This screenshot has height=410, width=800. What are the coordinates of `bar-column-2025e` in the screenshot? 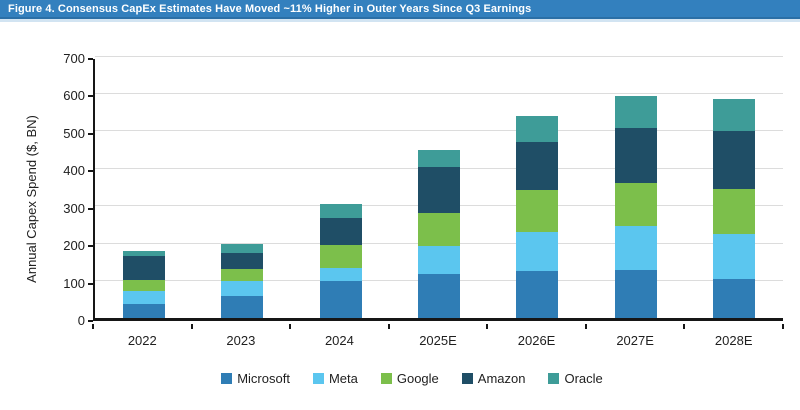 It's located at (439, 188).